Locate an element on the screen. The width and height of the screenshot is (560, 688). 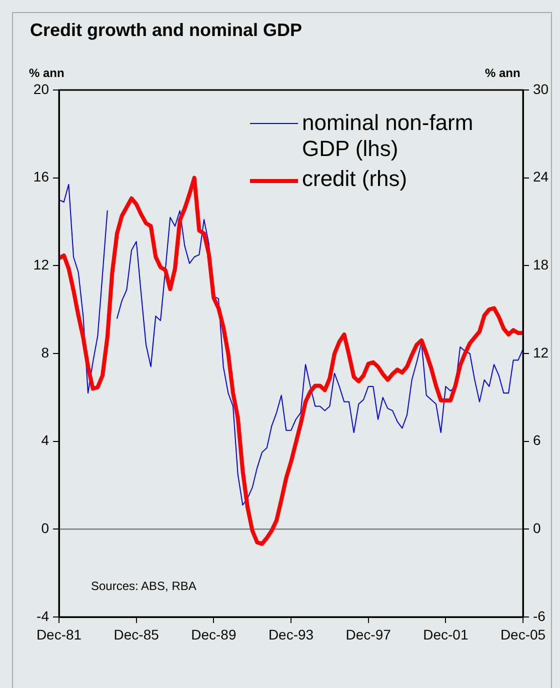
y2-tick-label: 30 is located at coordinates (541, 88).